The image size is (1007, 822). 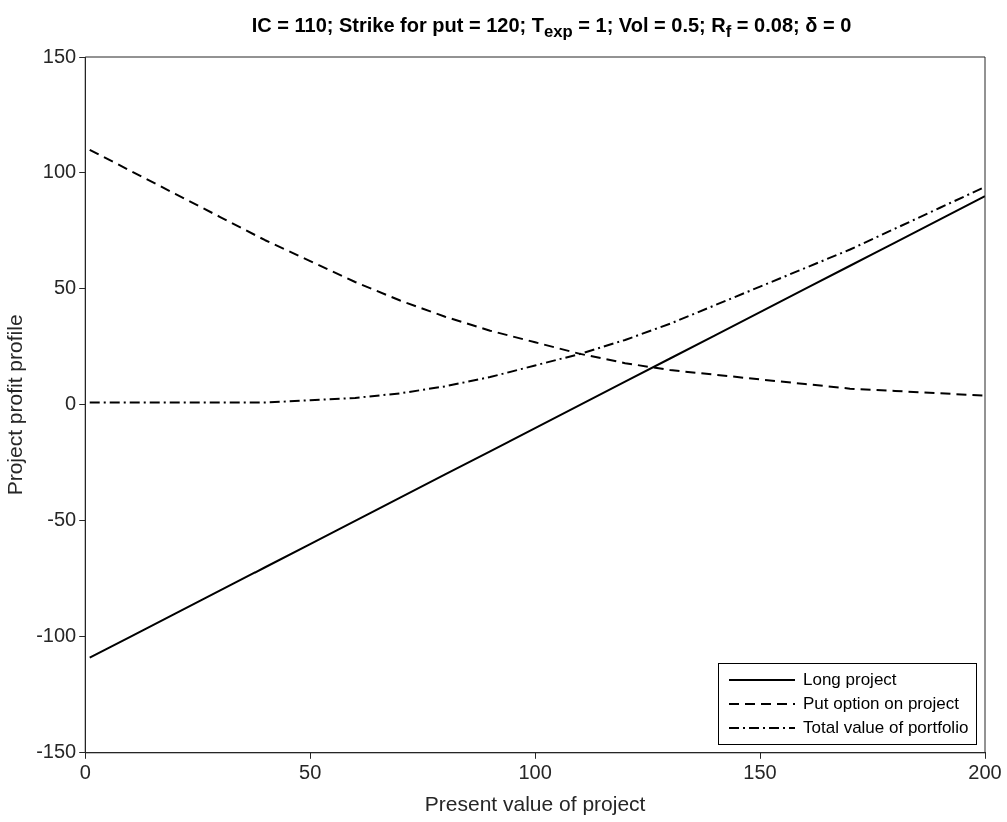 I want to click on y-tick-label: -50, so click(x=62, y=519).